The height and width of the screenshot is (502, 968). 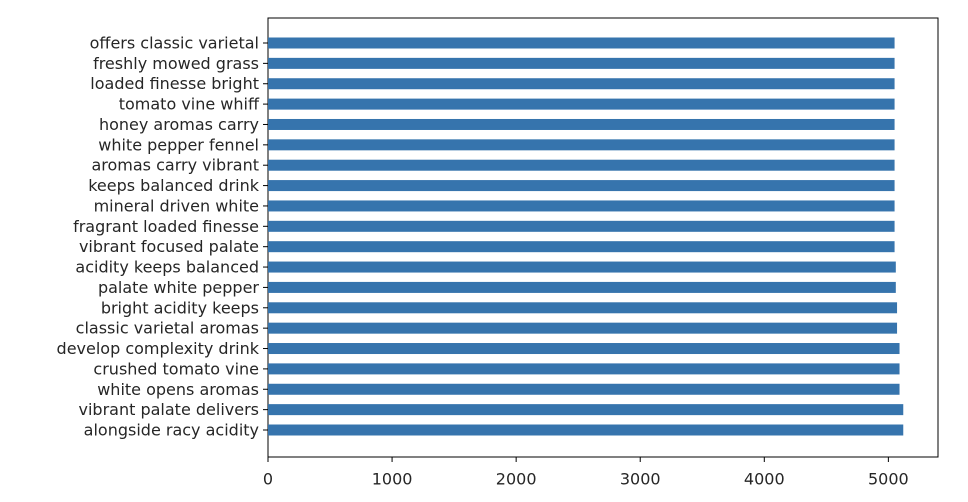 What do you see at coordinates (169, 246) in the screenshot?
I see `category-label: vibrant focused palate` at bounding box center [169, 246].